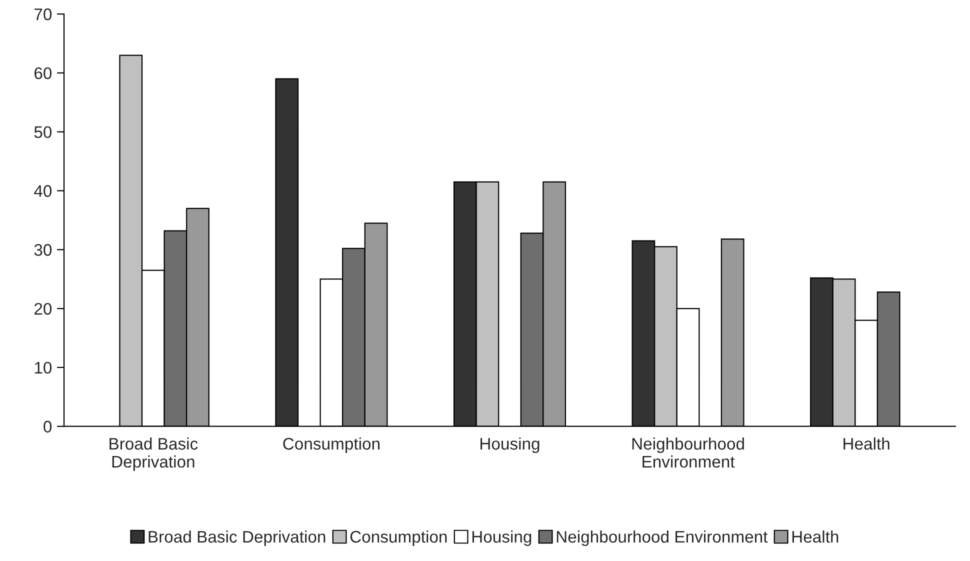 The height and width of the screenshot is (561, 970). Describe the element at coordinates (43, 191) in the screenshot. I see `y-tick-label: 40` at that location.